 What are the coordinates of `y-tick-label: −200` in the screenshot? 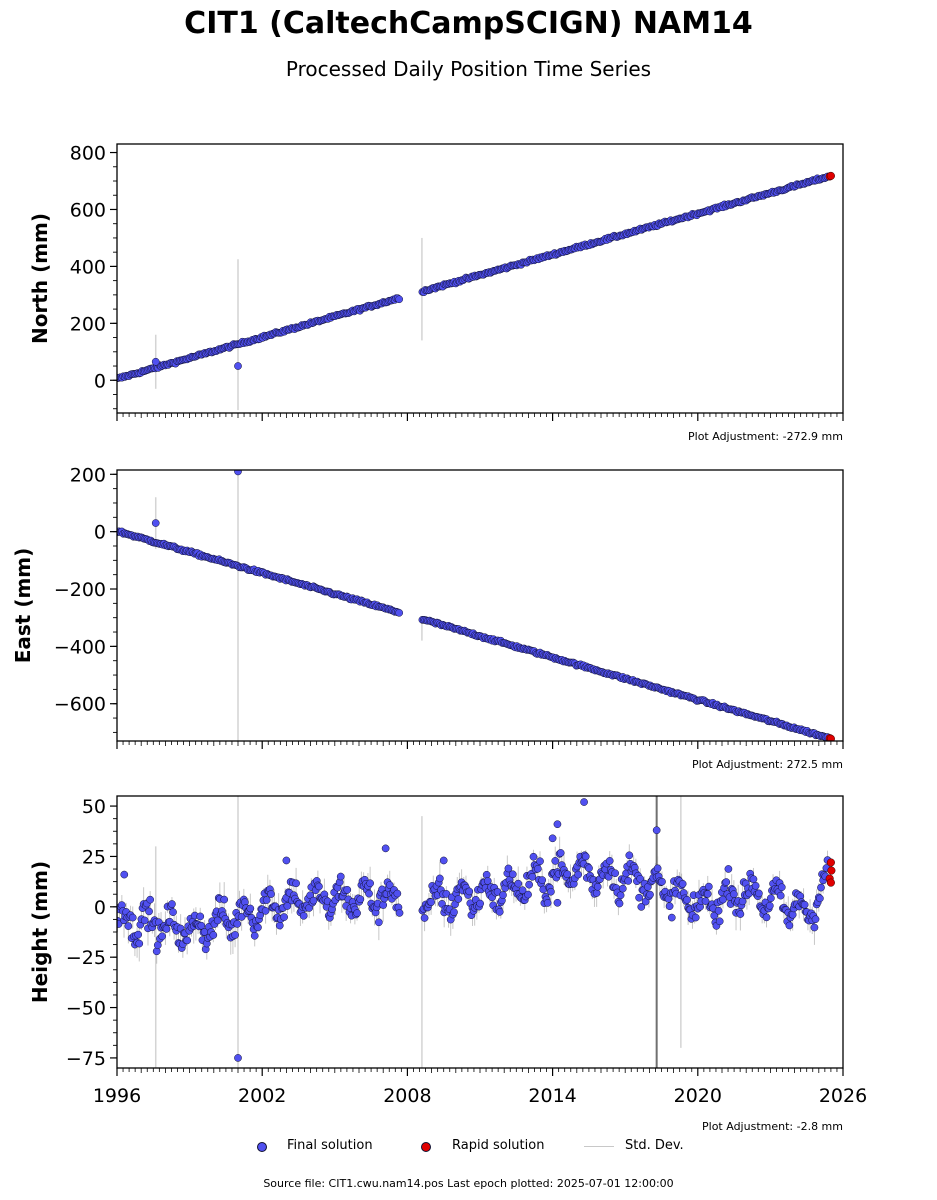 It's located at (80, 590).